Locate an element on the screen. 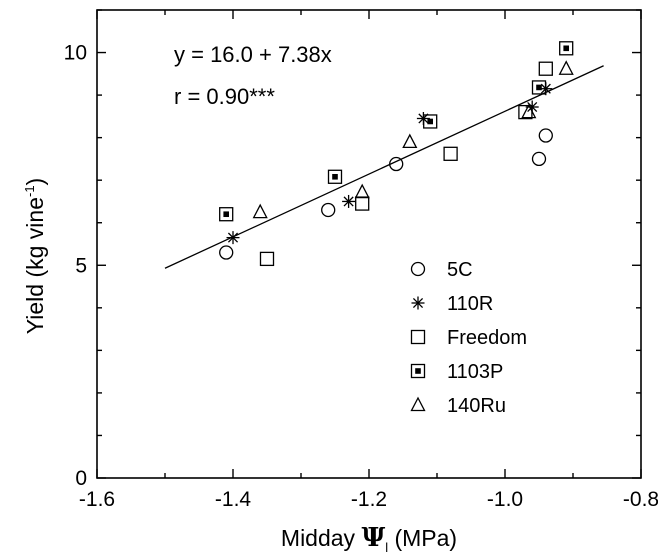  x-axis-title-symbol: Ψ is located at coordinates (373, 538).